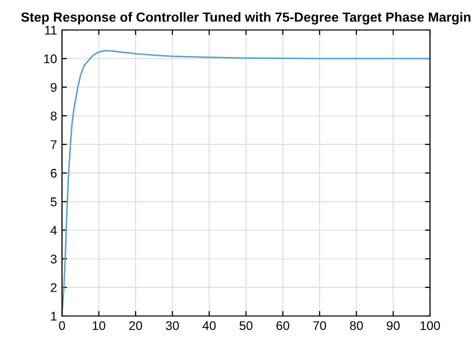  What do you see at coordinates (209, 325) in the screenshot?
I see `x-tick-label: 40` at bounding box center [209, 325].